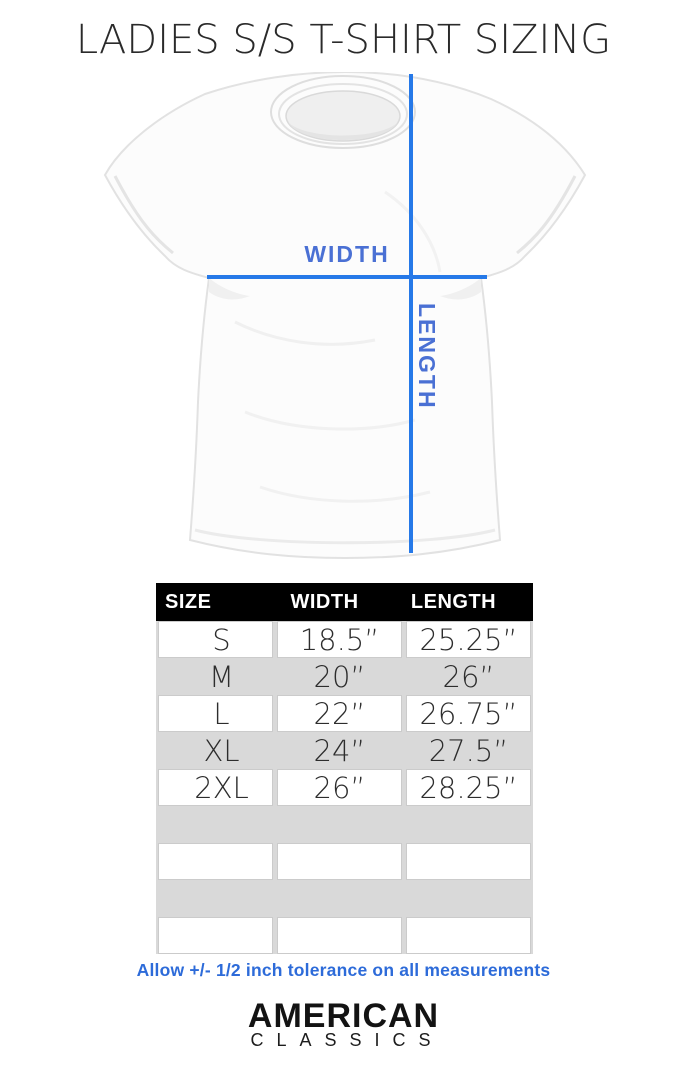  What do you see at coordinates (221, 676) in the screenshot?
I see `size-cell: M` at bounding box center [221, 676].